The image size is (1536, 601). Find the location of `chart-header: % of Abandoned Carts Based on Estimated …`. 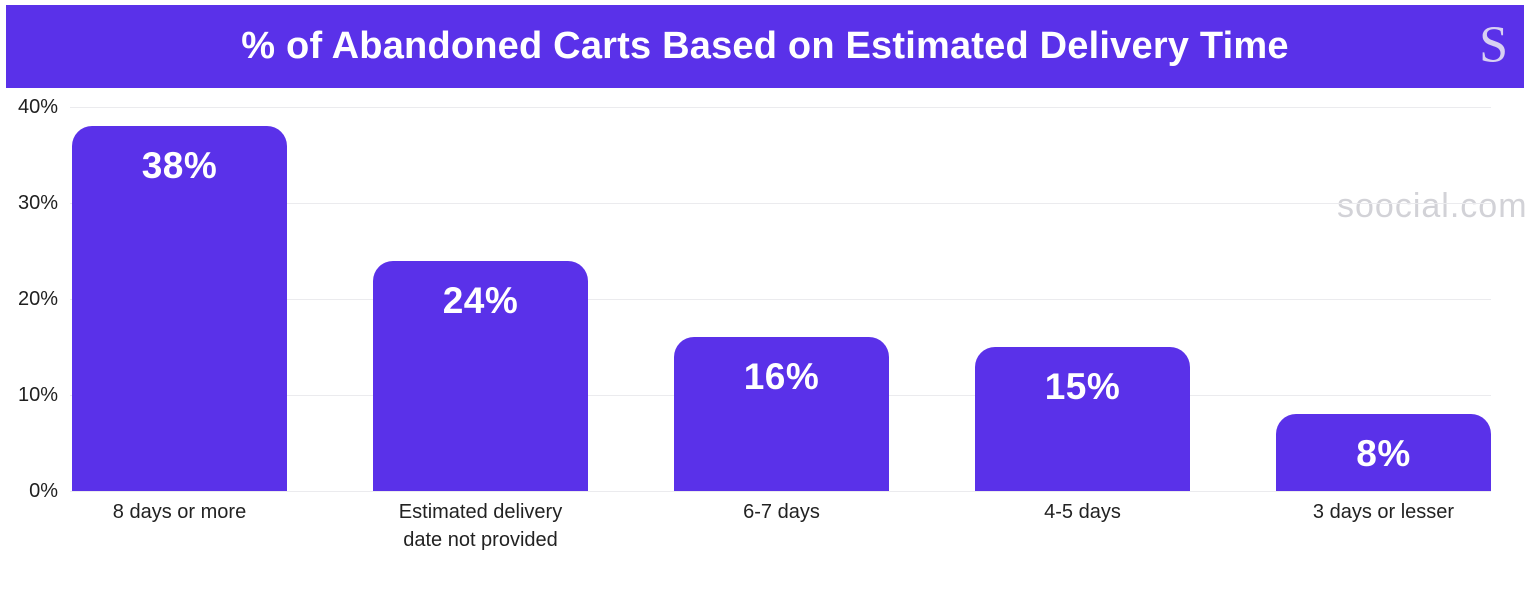

chart-header: % of Abandoned Carts Based on Estimated … is located at coordinates (765, 46).